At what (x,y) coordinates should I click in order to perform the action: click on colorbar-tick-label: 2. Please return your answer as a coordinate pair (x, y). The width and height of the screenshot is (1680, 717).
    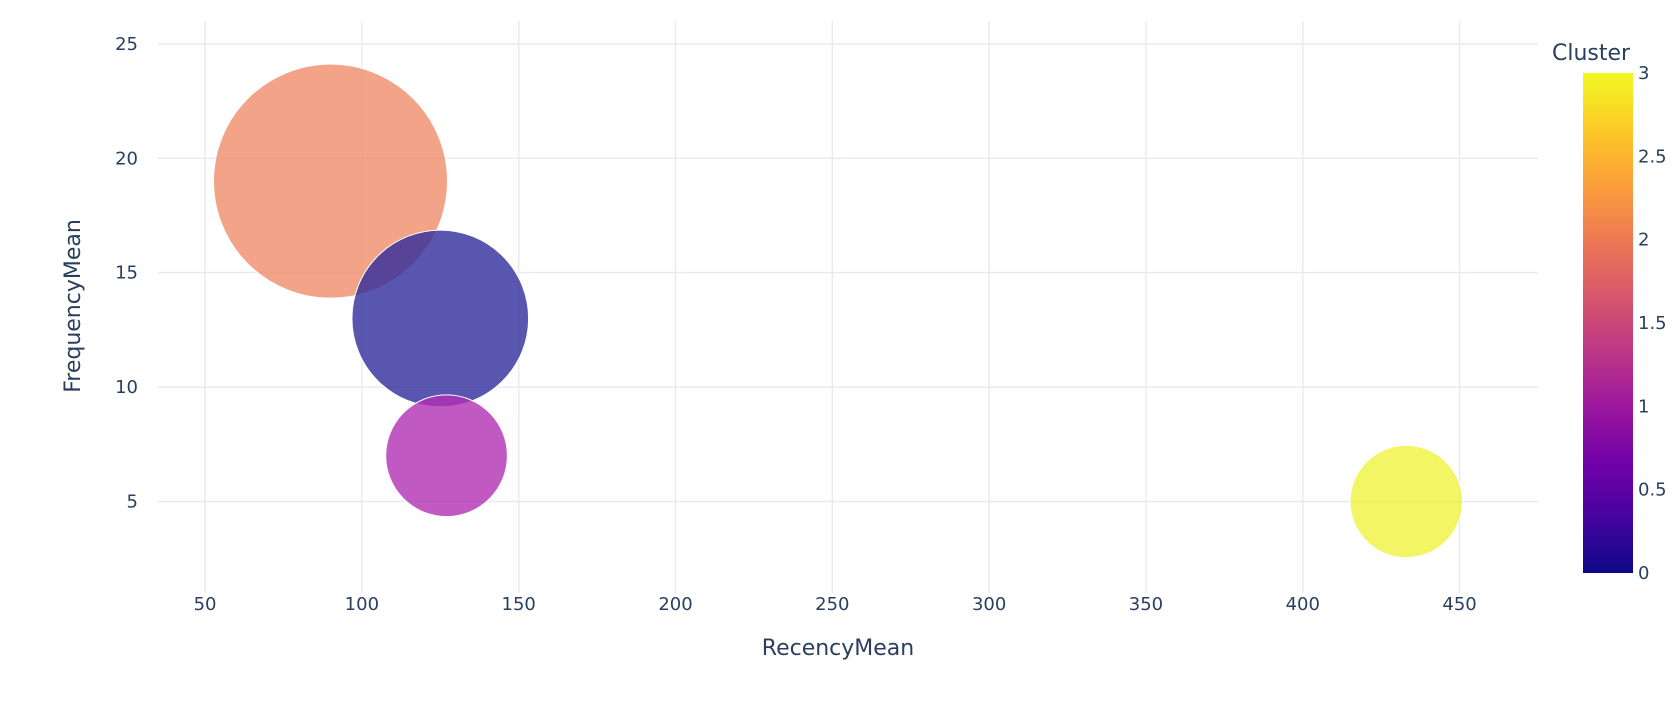
    Looking at the image, I should click on (1643, 240).